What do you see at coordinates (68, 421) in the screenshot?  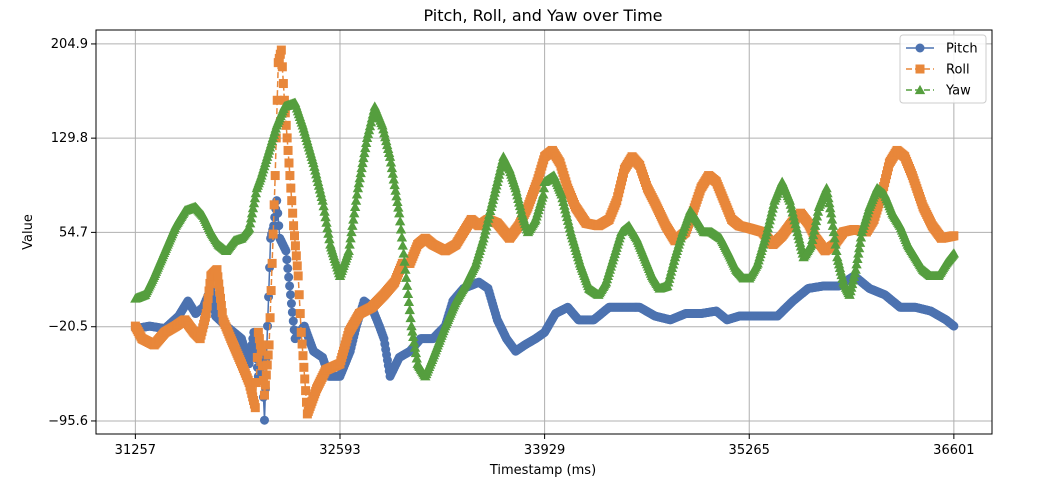 I see `y-tick-label: −95.6` at bounding box center [68, 421].